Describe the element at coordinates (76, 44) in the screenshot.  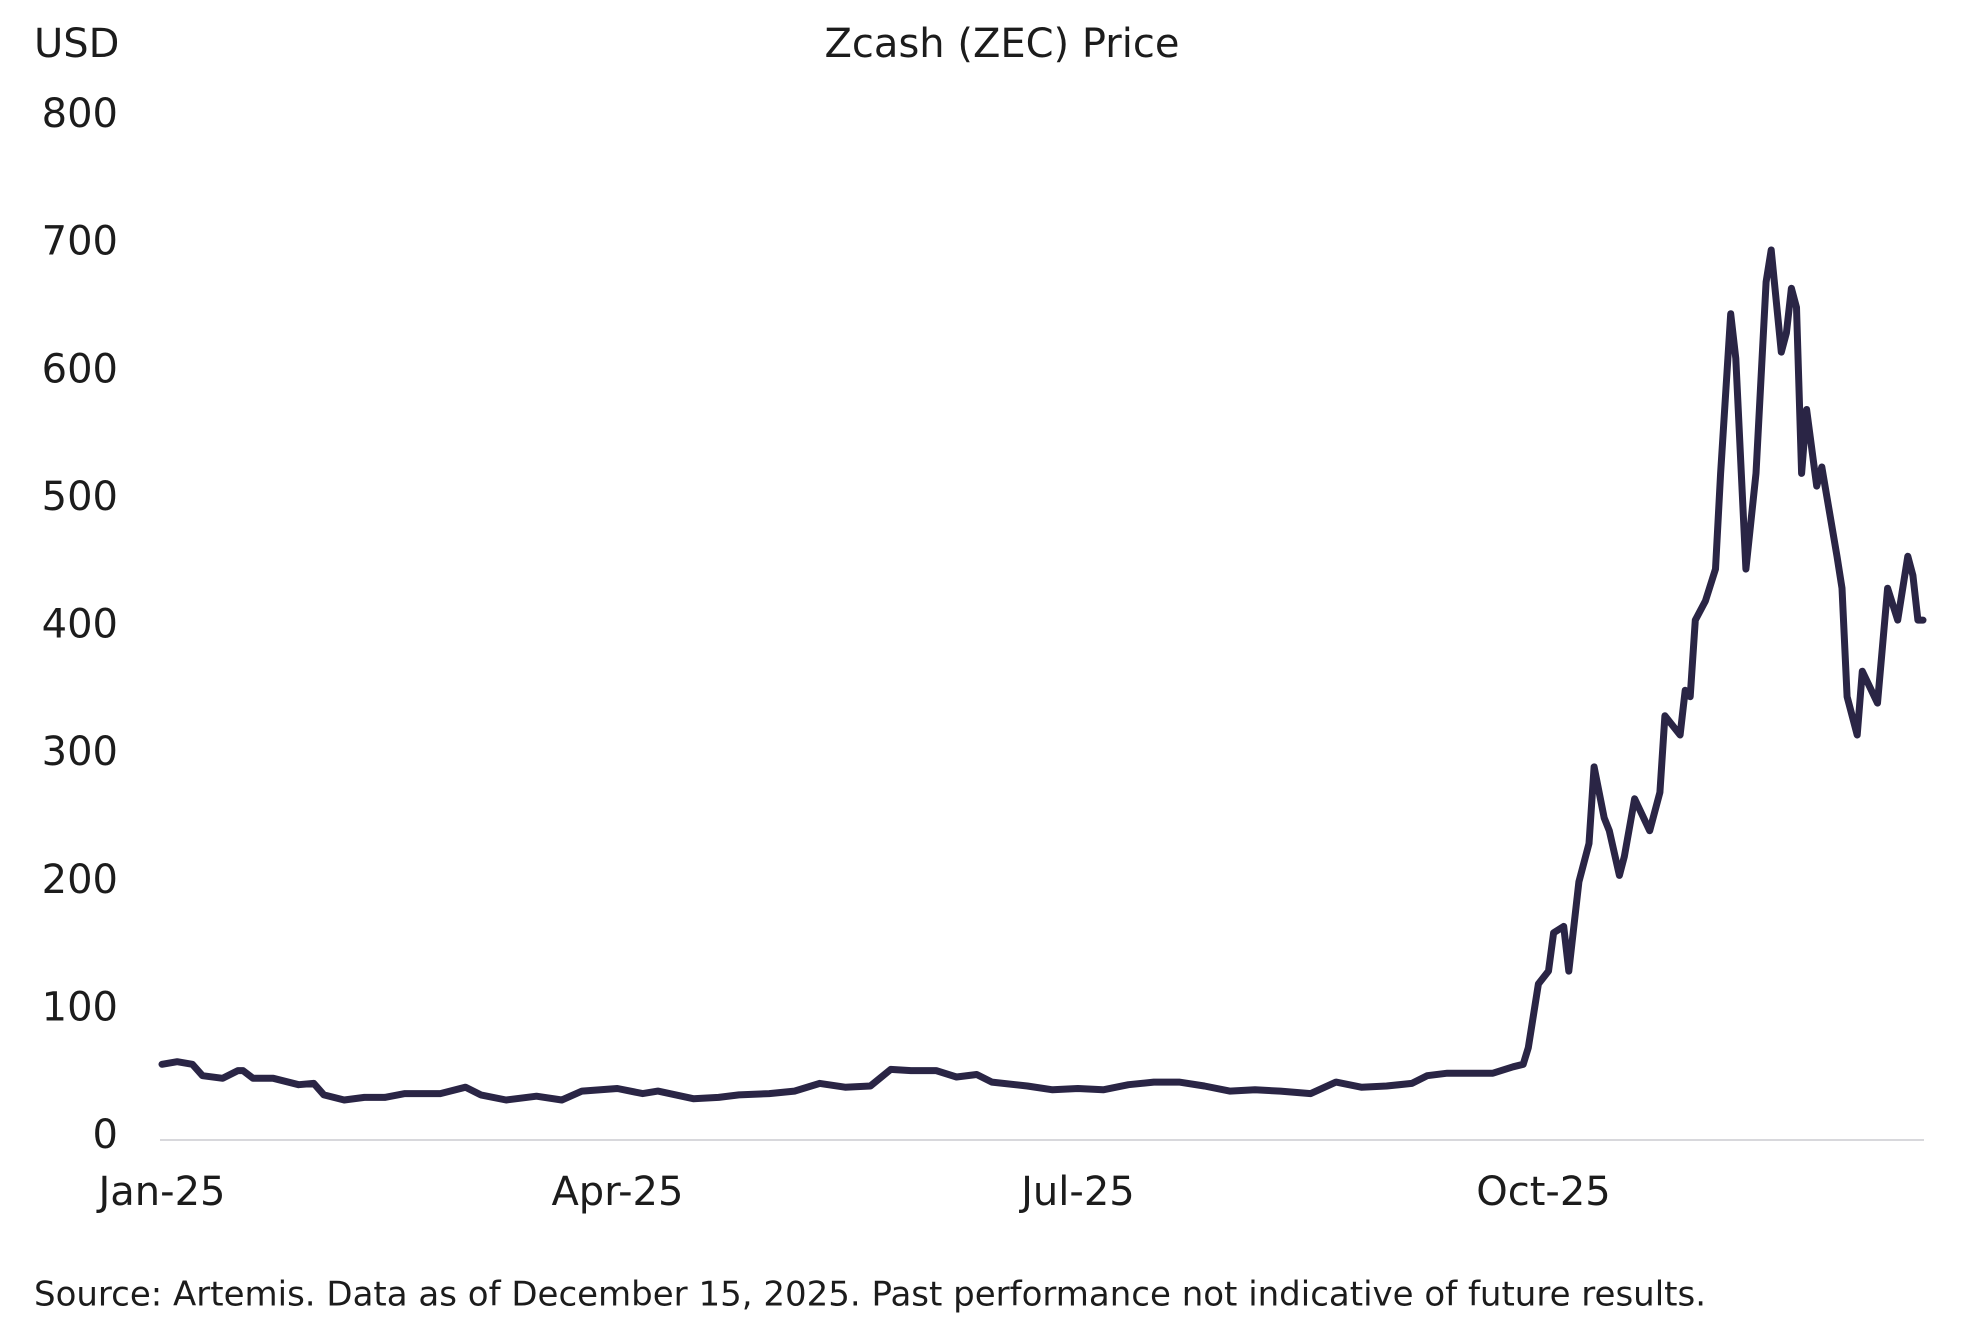
I see `y-axis-label: USD` at that location.